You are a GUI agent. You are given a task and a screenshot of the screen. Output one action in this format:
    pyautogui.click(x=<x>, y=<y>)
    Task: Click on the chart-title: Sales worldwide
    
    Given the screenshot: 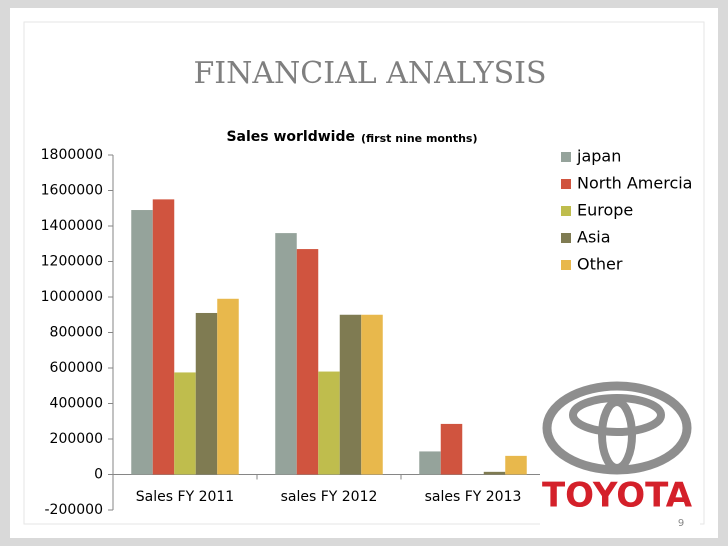 What is the action you would take?
    pyautogui.click(x=290, y=137)
    